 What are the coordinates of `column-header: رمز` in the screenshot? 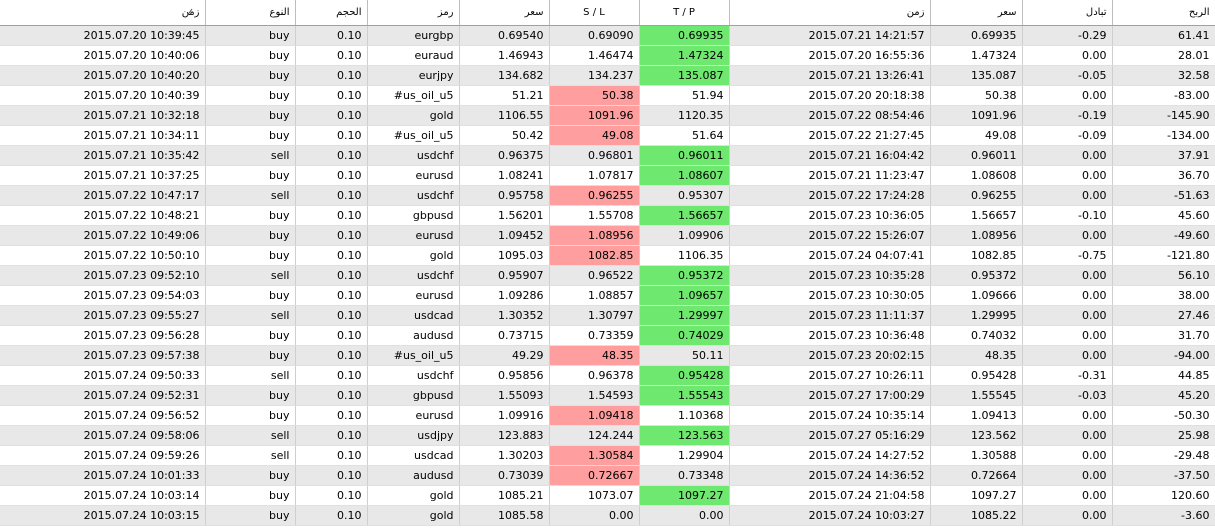 It's located at (413, 13).